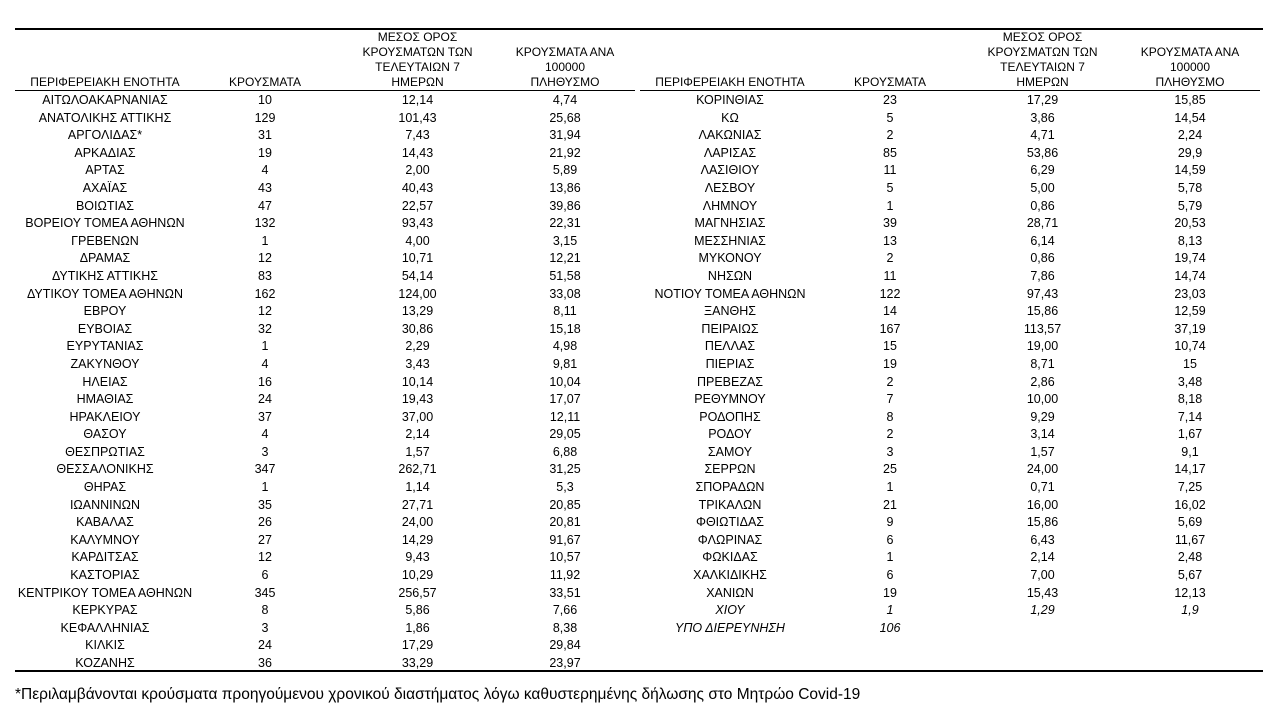 This screenshot has height=724, width=1275. Describe the element at coordinates (1190, 135) in the screenshot. I see `cell-per100k: 2,24` at that location.